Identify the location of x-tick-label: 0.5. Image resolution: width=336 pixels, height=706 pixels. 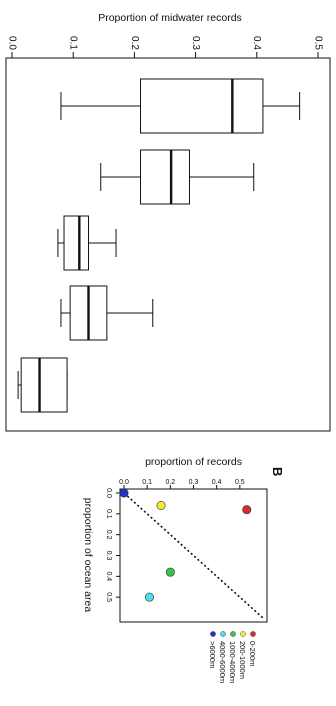
(108, 597).